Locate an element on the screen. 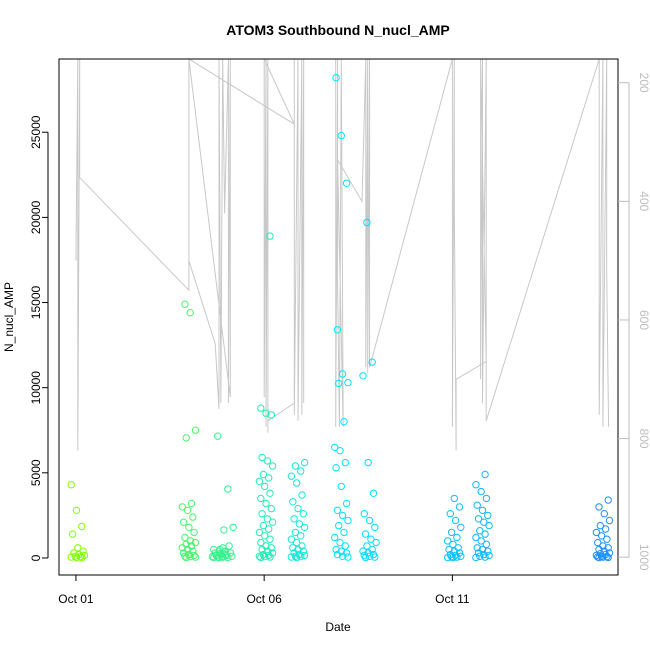 The height and width of the screenshot is (655, 650). right-tick-label: 600 is located at coordinates (643, 320).